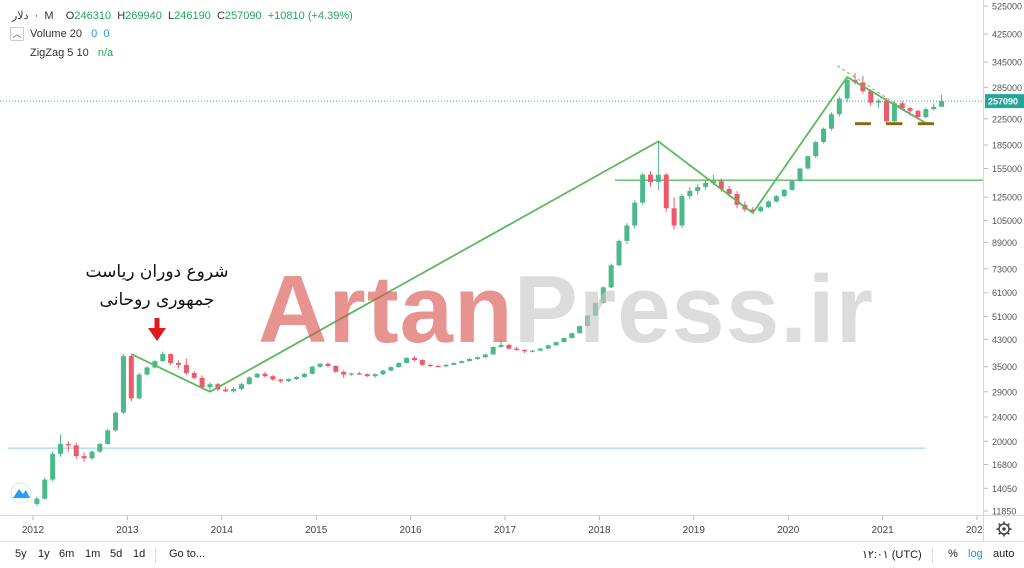 The width and height of the screenshot is (1024, 568). I want to click on zigzag-legend: ZigZag 5 10 n/a, so click(71, 53).